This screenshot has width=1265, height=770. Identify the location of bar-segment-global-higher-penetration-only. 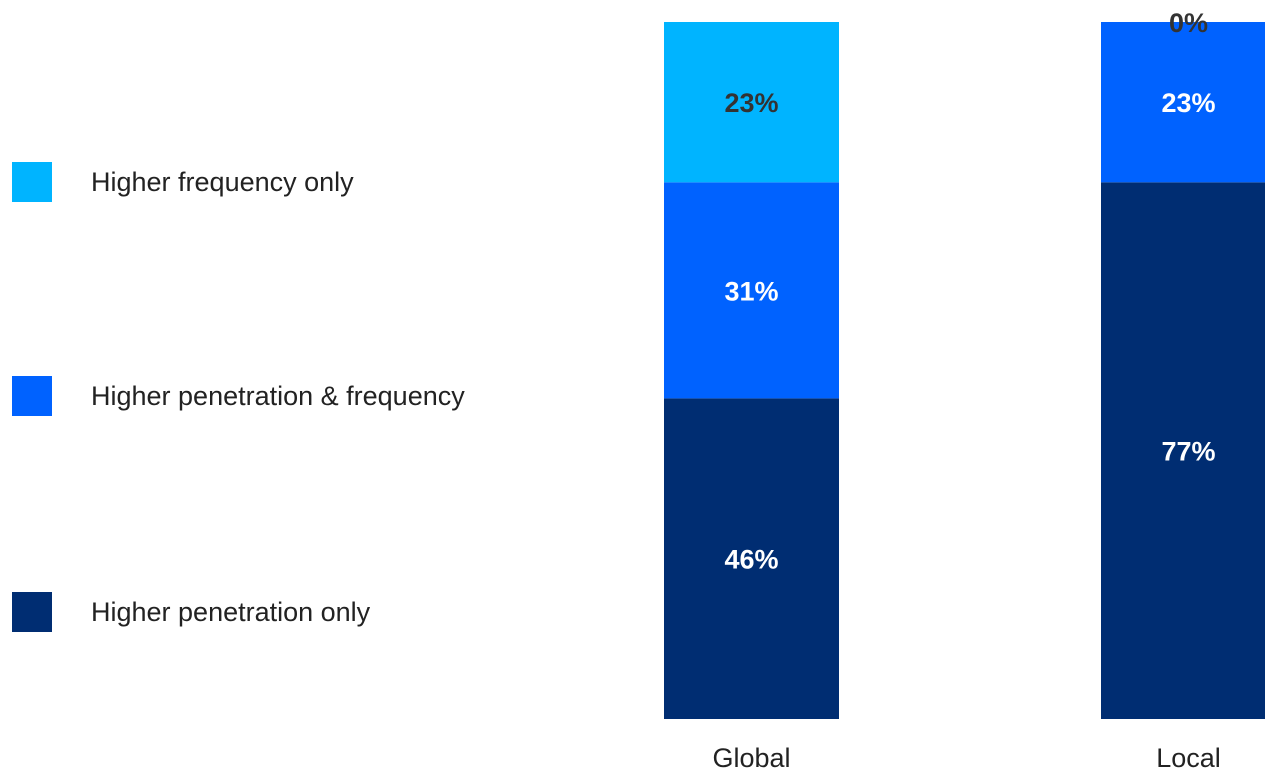
(751, 558).